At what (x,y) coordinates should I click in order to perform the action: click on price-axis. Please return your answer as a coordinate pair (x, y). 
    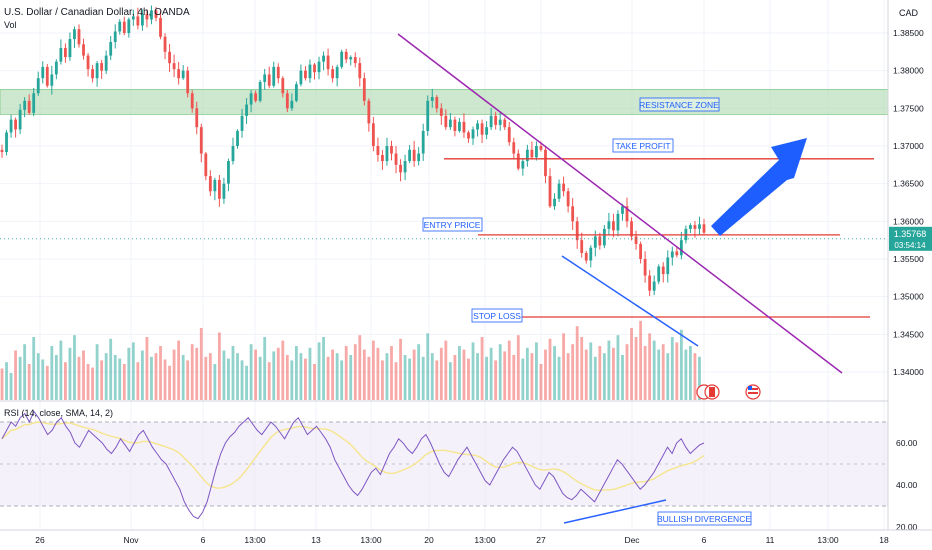
    Looking at the image, I should click on (910, 275).